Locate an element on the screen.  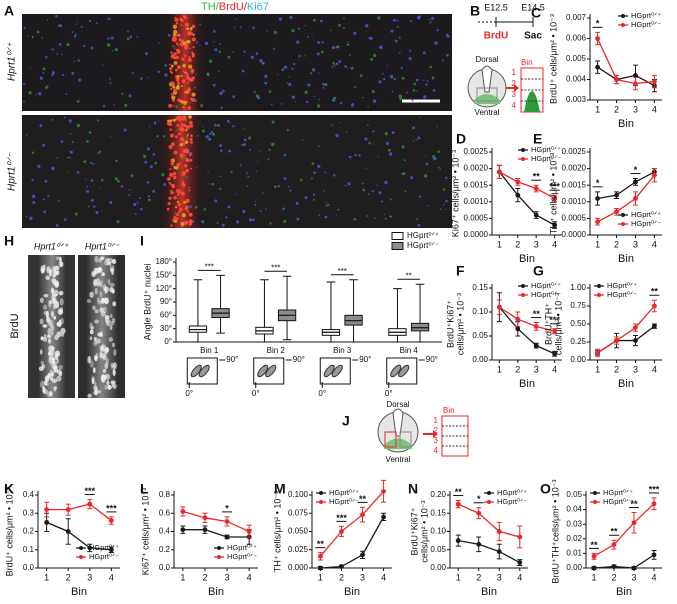
y-tick-label: 0.0015 is located at coordinates (476, 184).